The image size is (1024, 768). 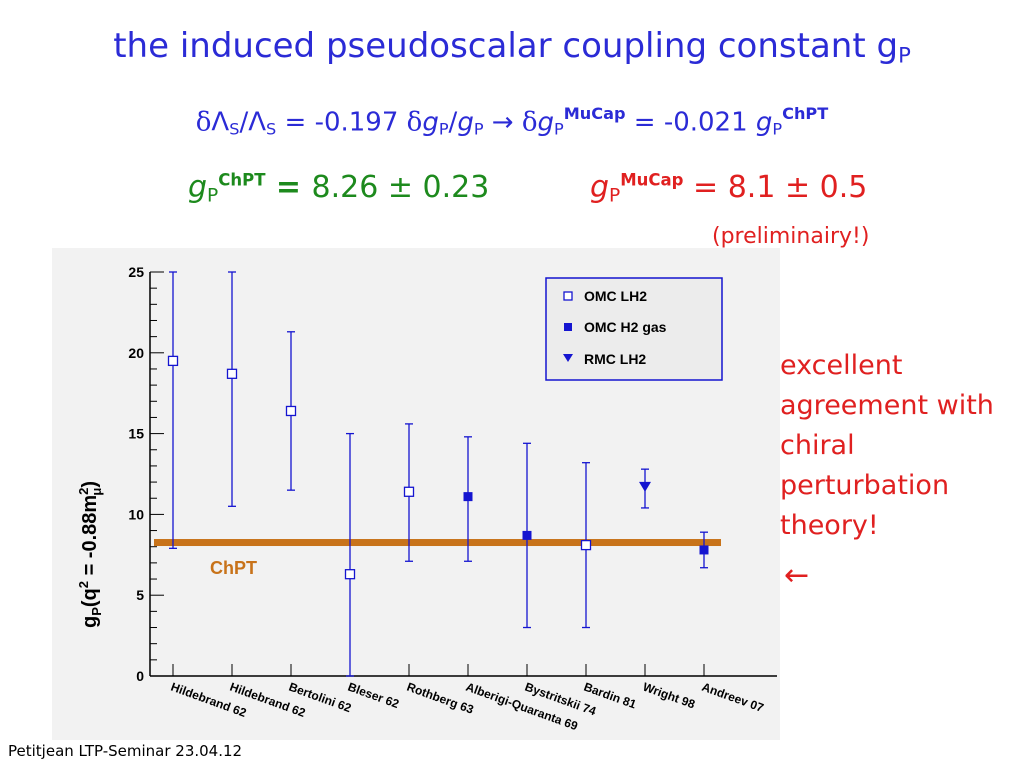 I want to click on data-point-triangle, so click(x=645, y=486).